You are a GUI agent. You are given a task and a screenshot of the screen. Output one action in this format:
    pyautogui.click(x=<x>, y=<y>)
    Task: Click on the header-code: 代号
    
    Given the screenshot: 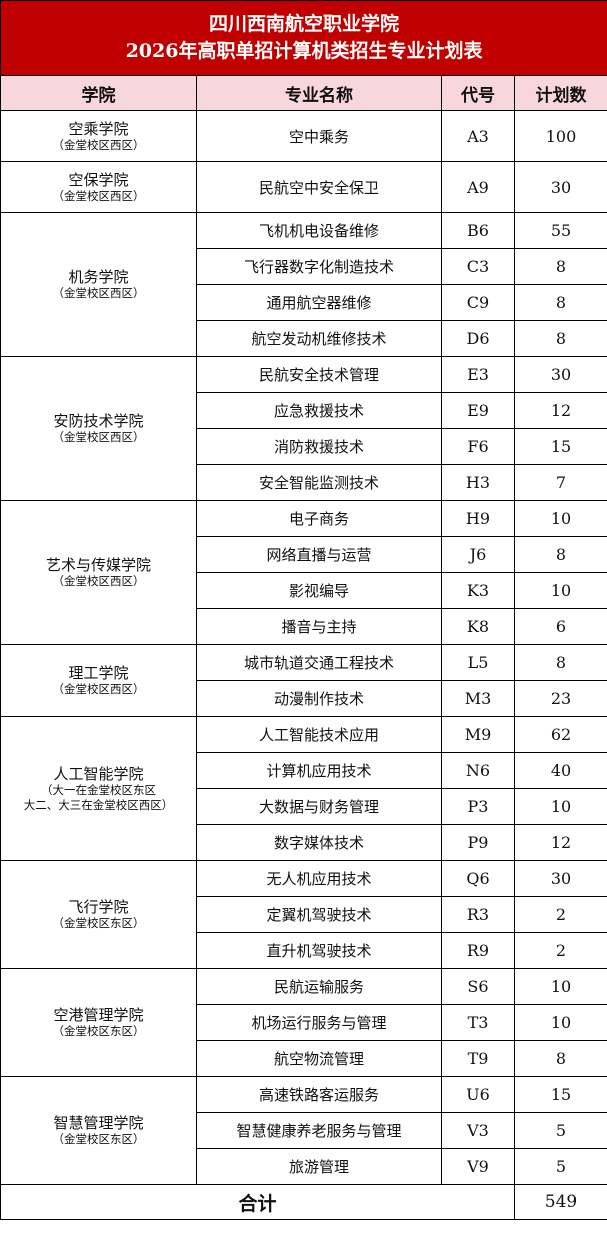 What is the action you would take?
    pyautogui.click(x=478, y=93)
    